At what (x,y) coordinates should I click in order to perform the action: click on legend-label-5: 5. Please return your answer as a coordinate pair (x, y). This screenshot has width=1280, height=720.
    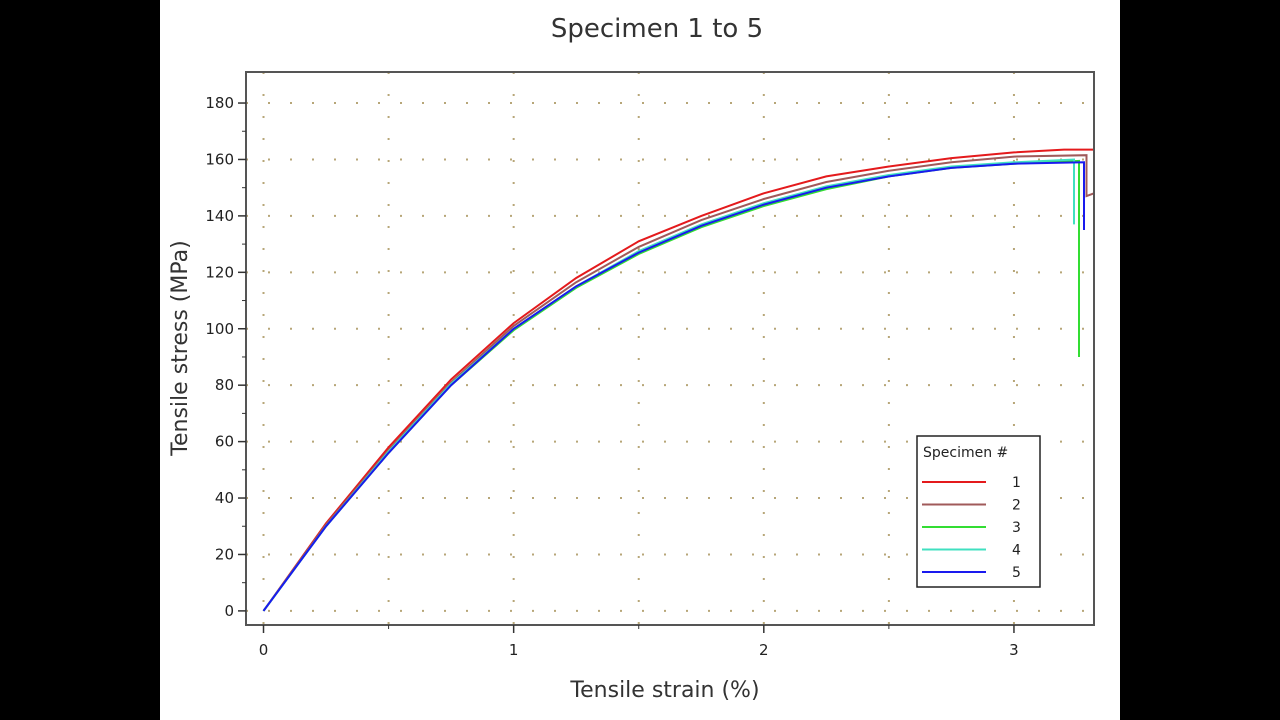
    Looking at the image, I should click on (1016, 573).